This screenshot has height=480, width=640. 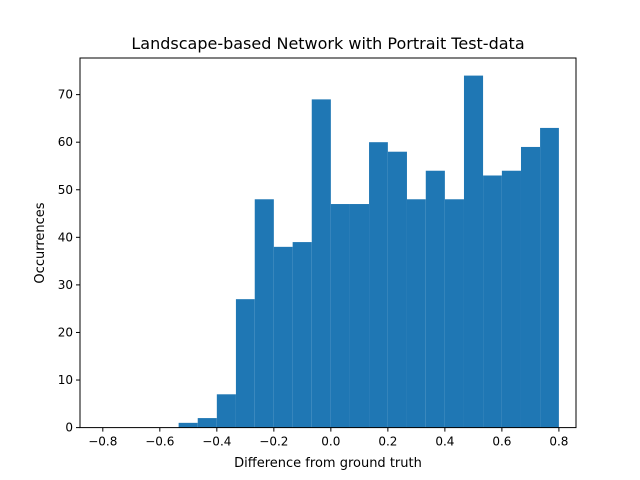 What do you see at coordinates (558, 442) in the screenshot?
I see `x-tick-label: 0.8` at bounding box center [558, 442].